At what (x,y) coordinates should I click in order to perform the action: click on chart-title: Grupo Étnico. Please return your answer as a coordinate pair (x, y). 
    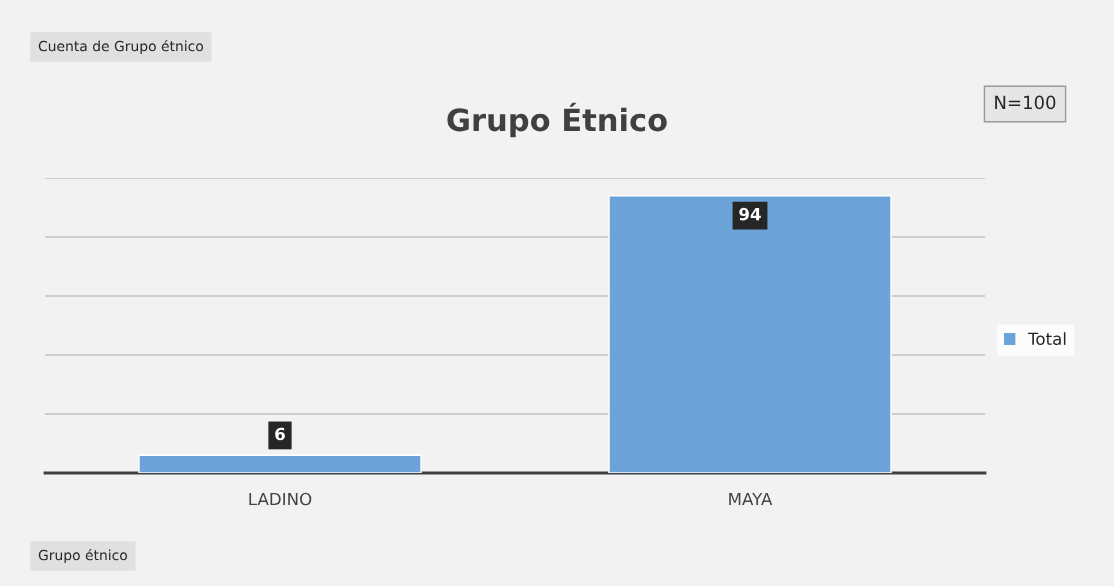
    Looking at the image, I should click on (557, 120).